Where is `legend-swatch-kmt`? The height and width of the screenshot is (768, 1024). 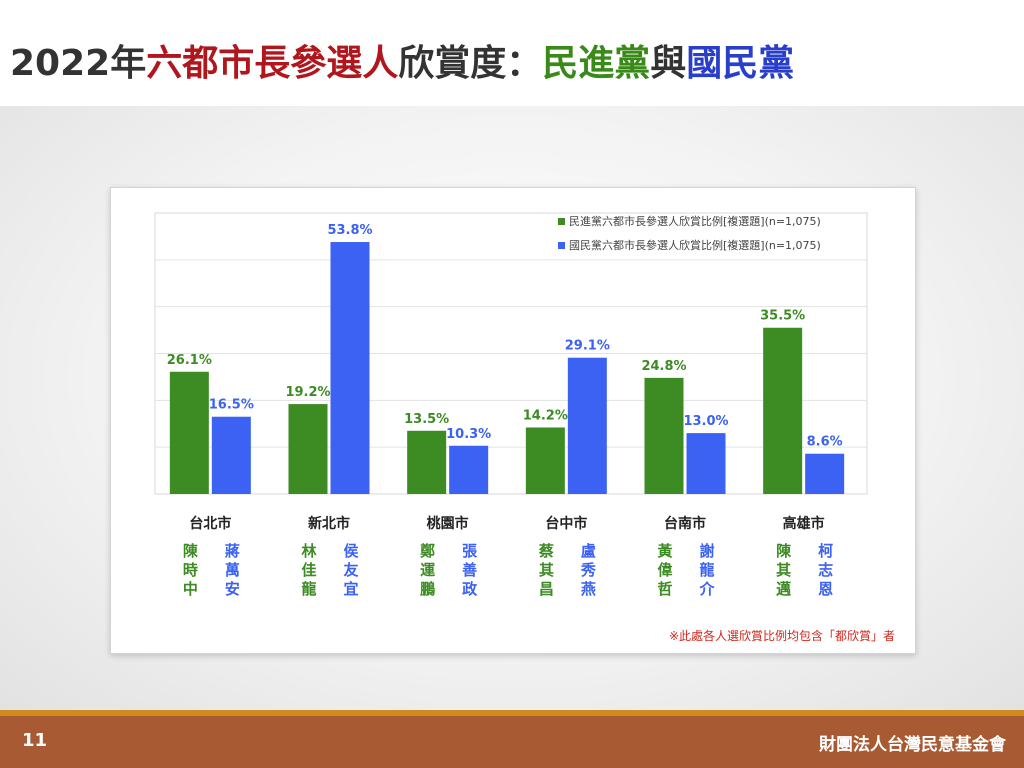 legend-swatch-kmt is located at coordinates (561, 245).